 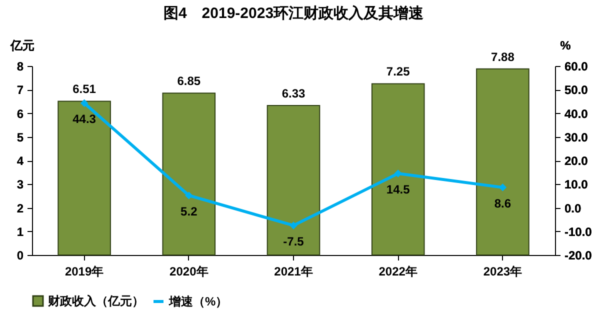 I want to click on y2-tick-label: 20.0, so click(x=576, y=161).